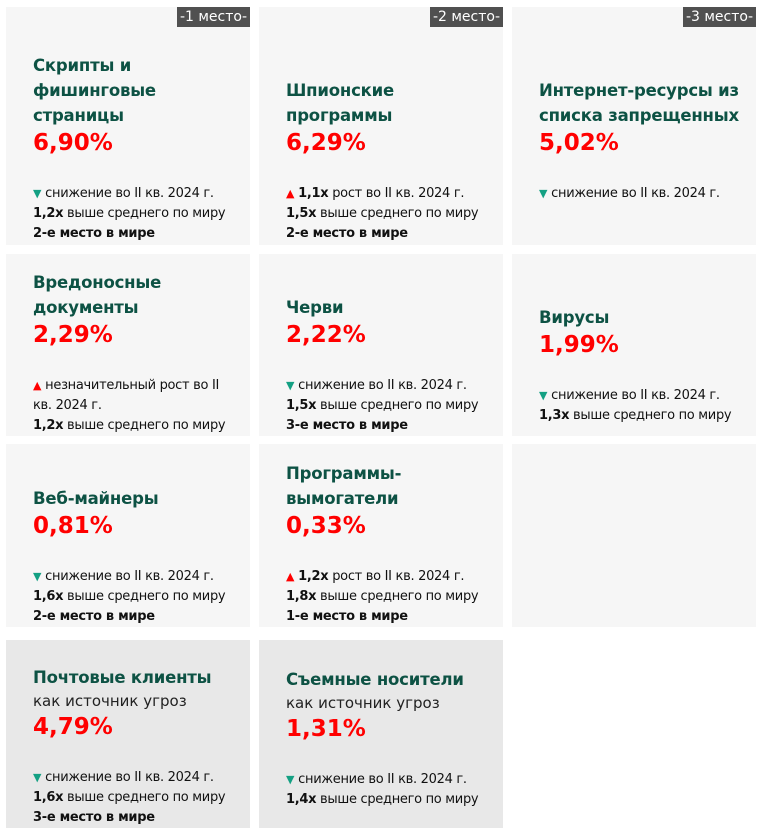  I want to click on card-value: 1,99%, so click(579, 345).